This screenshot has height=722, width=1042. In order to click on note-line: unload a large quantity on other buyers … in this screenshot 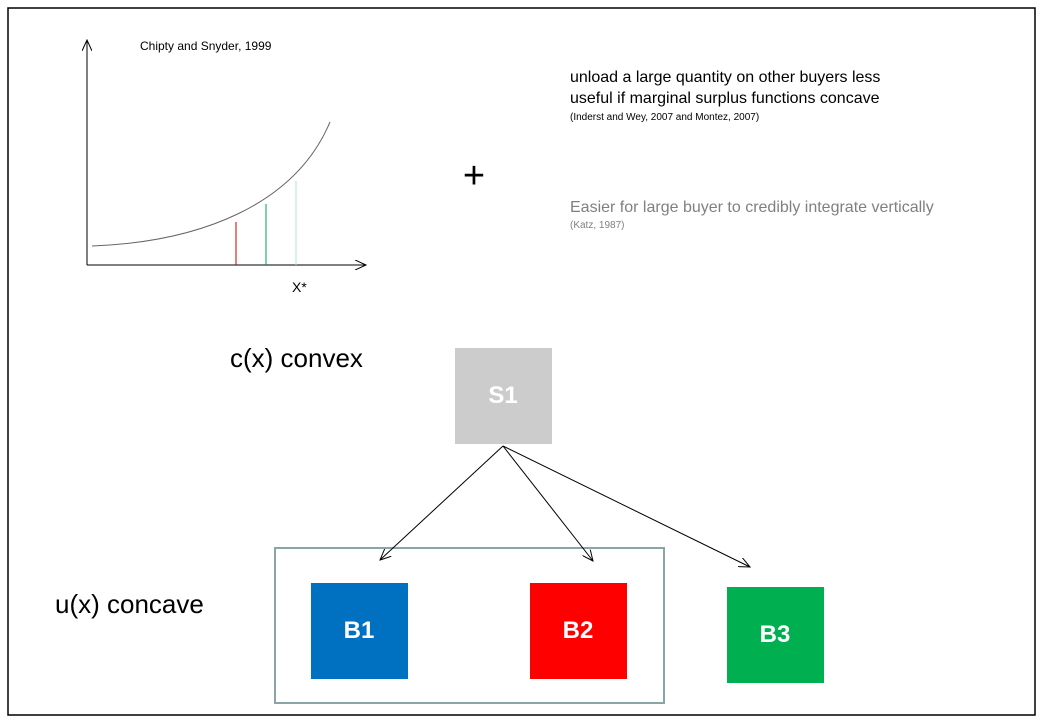, I will do `click(725, 77)`.